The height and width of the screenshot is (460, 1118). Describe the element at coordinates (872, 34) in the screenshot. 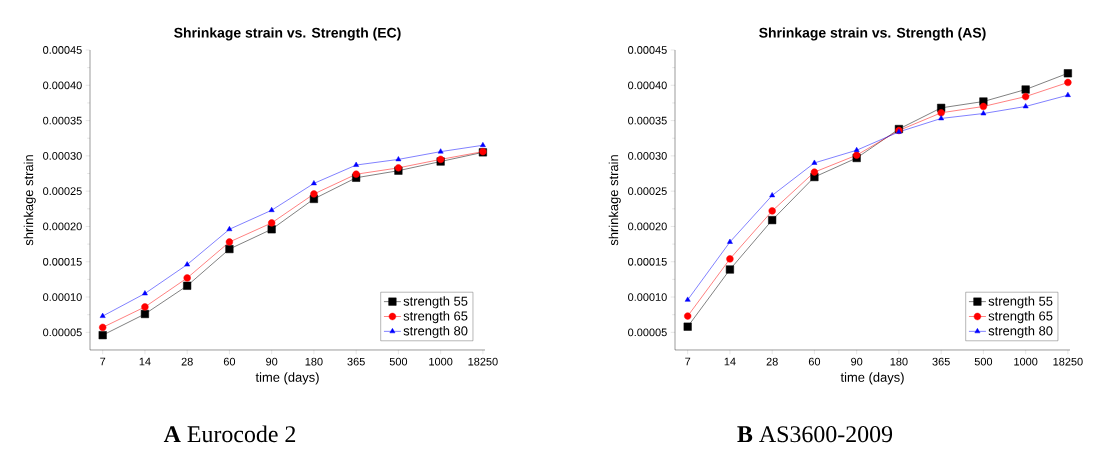

I see `chart-title: Shrinkage strain vs. Strength (AS)` at that location.